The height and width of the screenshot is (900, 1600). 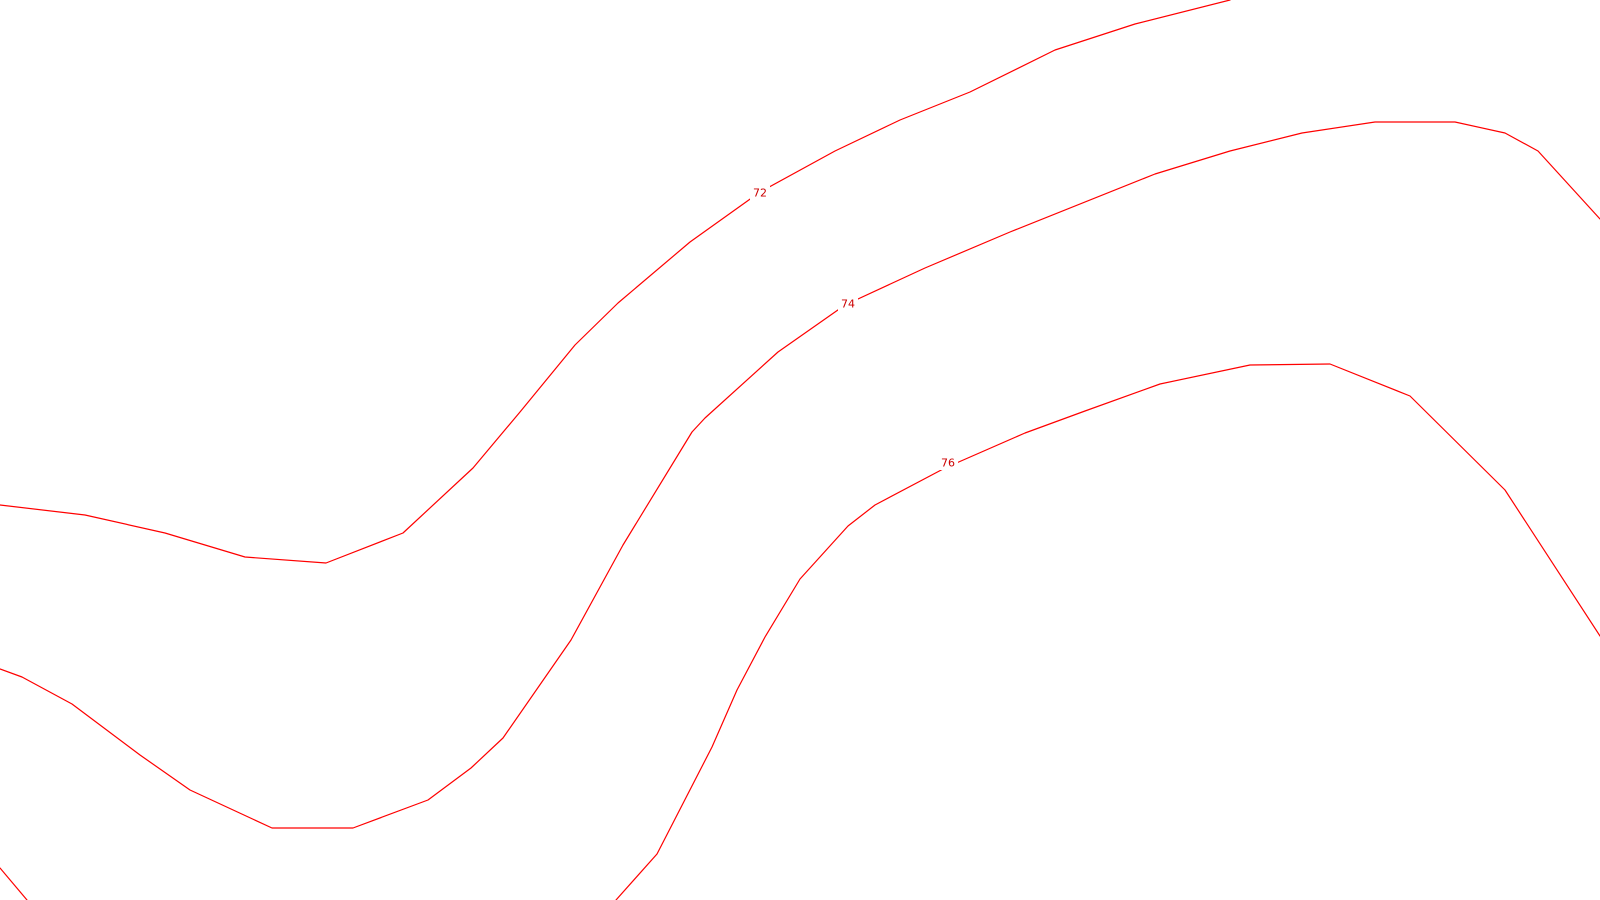 I want to click on contour-label-76: 76, so click(x=948, y=463).